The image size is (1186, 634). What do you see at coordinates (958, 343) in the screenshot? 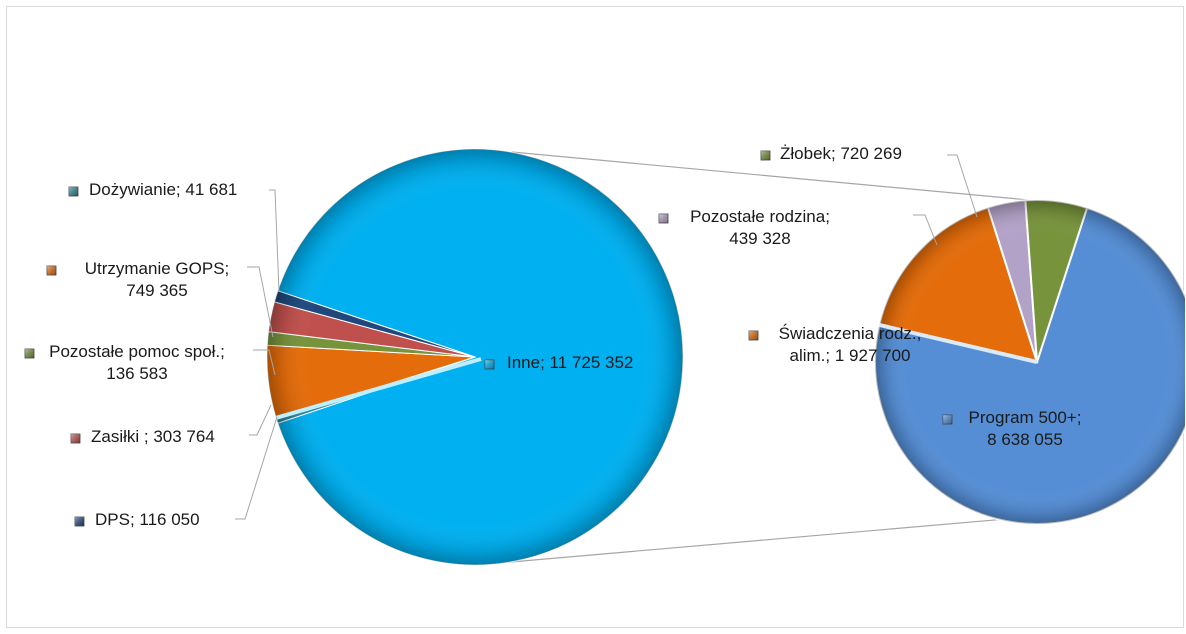
I see `secondary-pie-highlight` at bounding box center [958, 343].